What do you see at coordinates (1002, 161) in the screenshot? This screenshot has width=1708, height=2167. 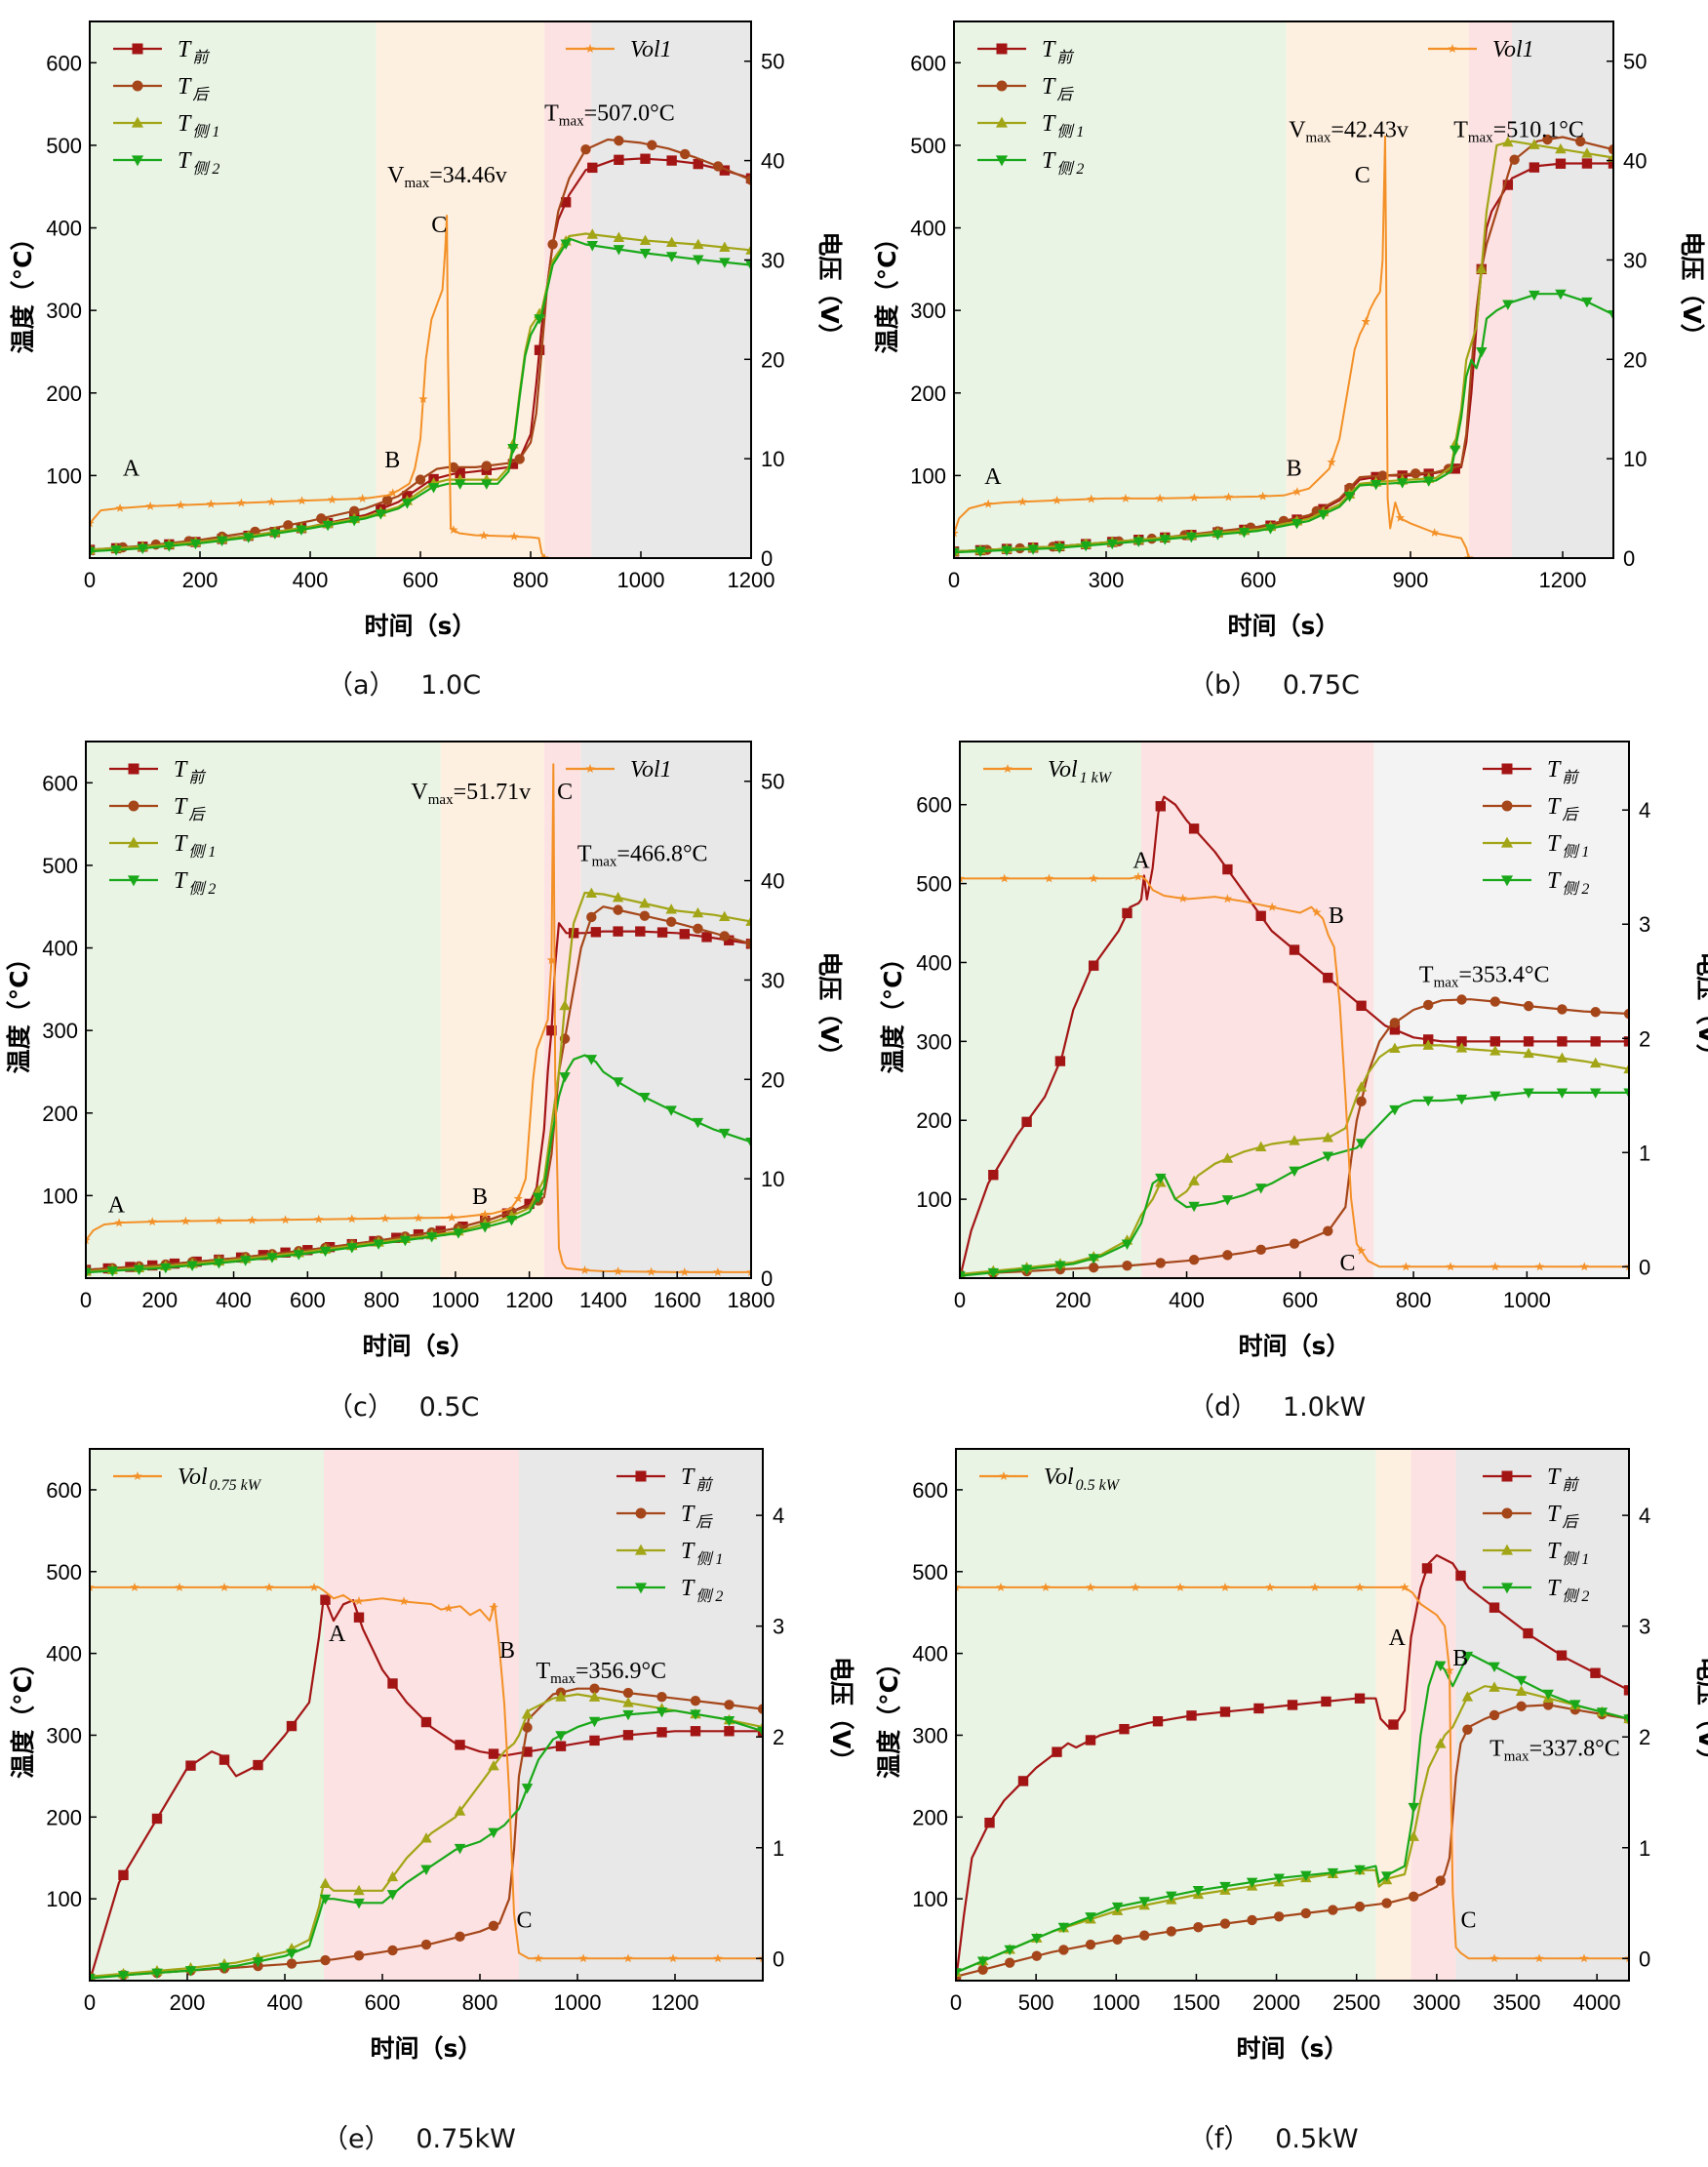 I see `legend-marker-t_side2` at bounding box center [1002, 161].